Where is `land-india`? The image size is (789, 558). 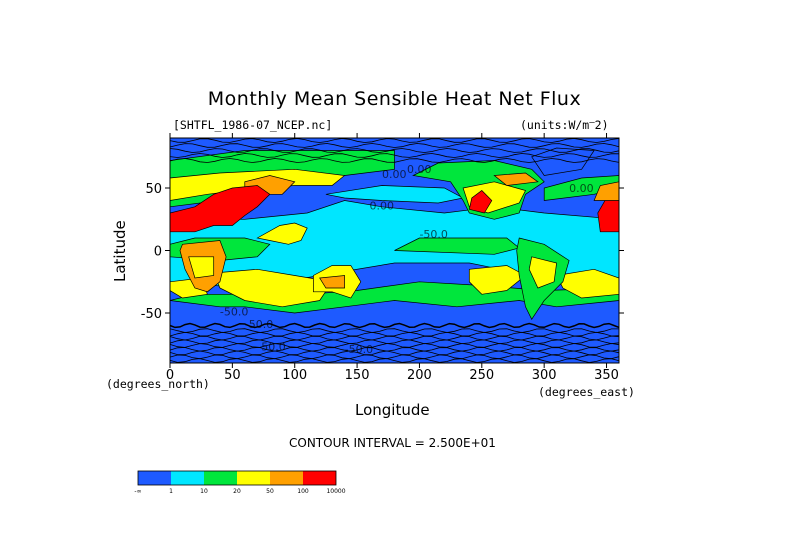 land-india is located at coordinates (282, 233).